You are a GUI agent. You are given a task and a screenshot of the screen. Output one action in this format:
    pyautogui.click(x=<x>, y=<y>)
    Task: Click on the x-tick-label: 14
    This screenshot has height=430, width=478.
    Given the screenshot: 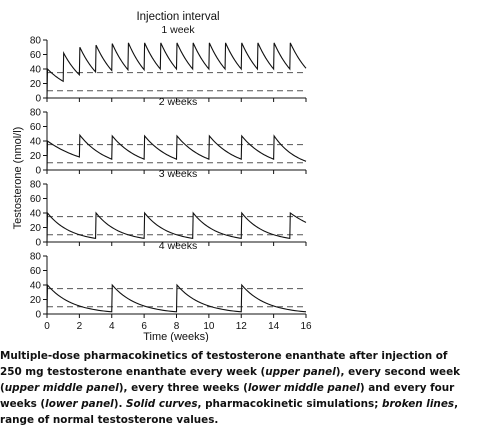 What is the action you would take?
    pyautogui.click(x=274, y=326)
    